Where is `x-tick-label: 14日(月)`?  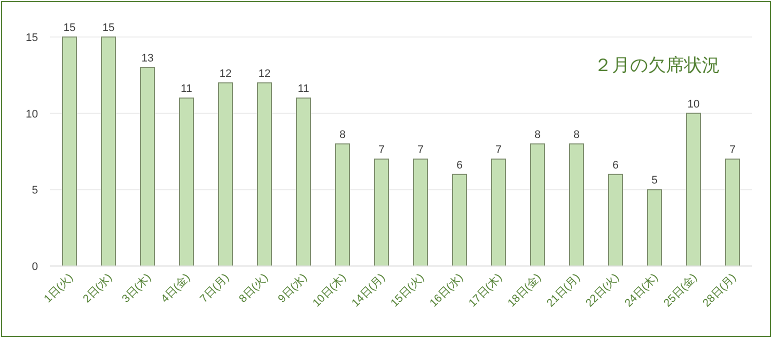
x-tick-label: 14日(月) is located at coordinates (369, 291).